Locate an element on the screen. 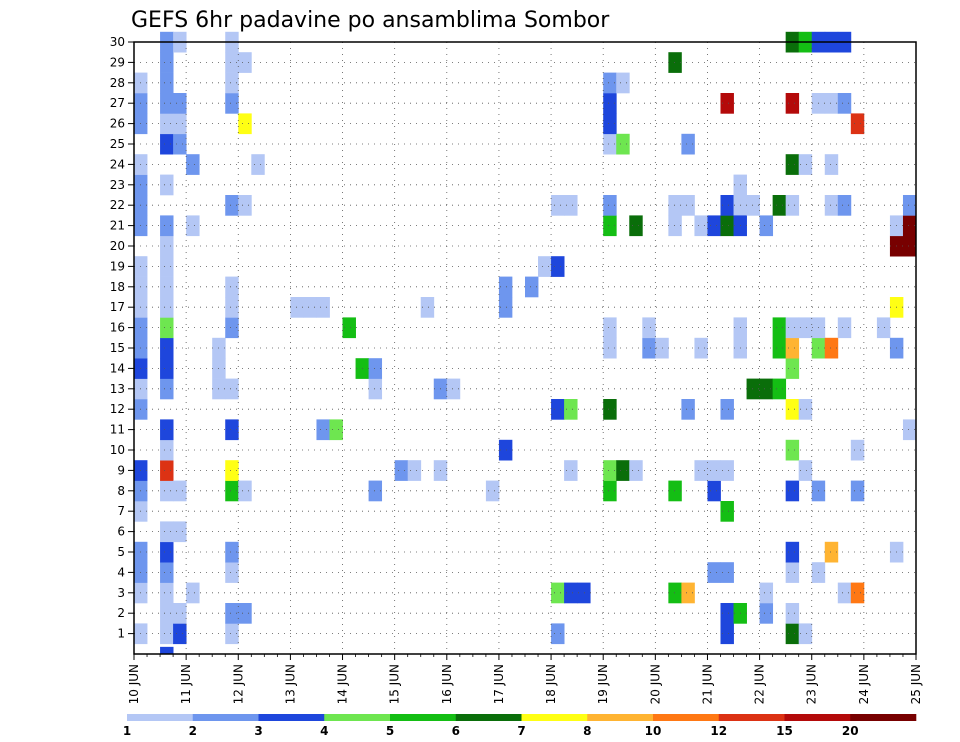 Image resolution: width=960 pixels, height=742 pixels. y-tick-label: 16 is located at coordinates (117, 328).